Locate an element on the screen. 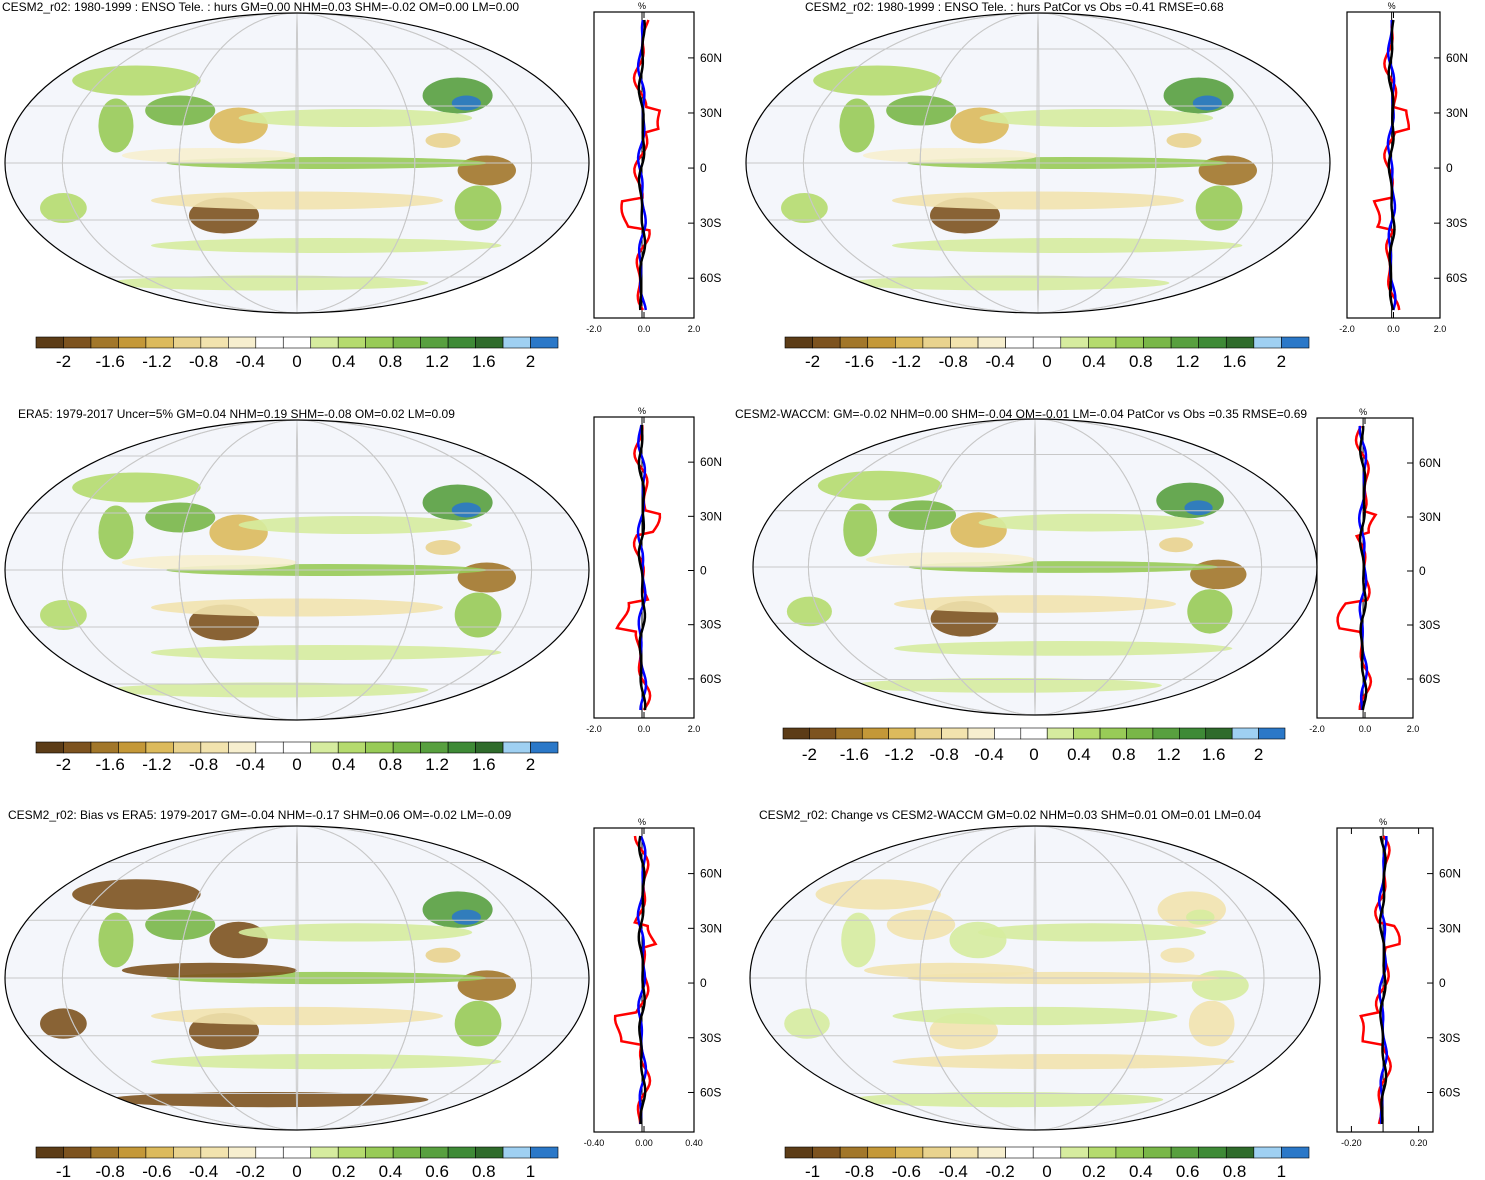 The image size is (1485, 1180). zonal-line-black is located at coordinates (1383, 980).